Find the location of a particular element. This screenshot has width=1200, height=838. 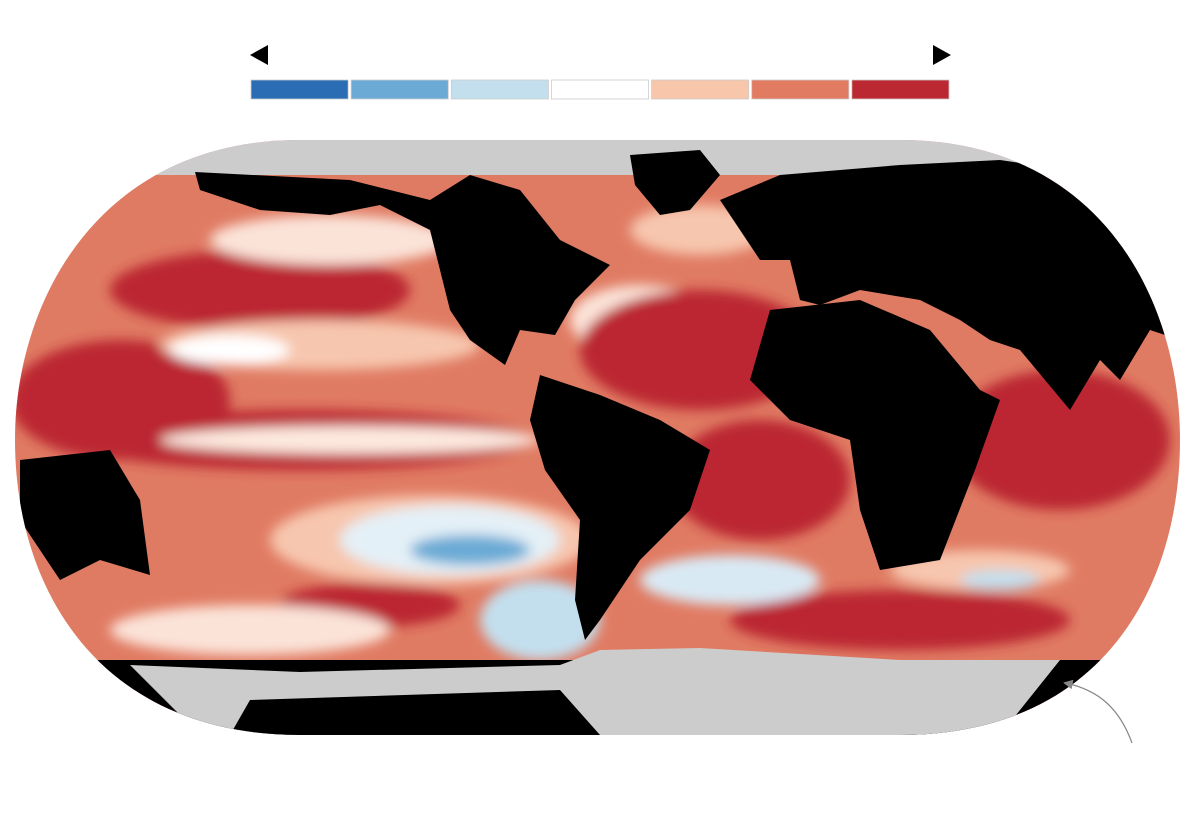

annotation-arrow is located at coordinates (1098, 711).